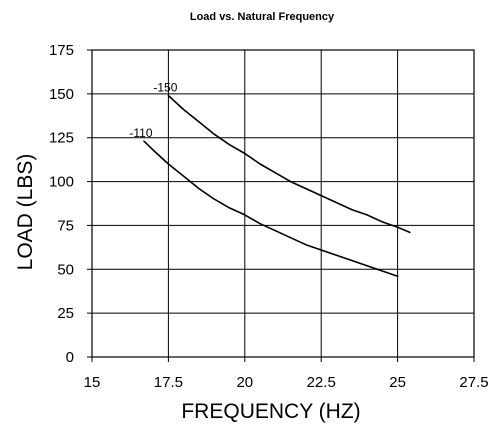 The width and height of the screenshot is (494, 427). Describe the element at coordinates (92, 382) in the screenshot. I see `x-tick-label: 15` at that location.